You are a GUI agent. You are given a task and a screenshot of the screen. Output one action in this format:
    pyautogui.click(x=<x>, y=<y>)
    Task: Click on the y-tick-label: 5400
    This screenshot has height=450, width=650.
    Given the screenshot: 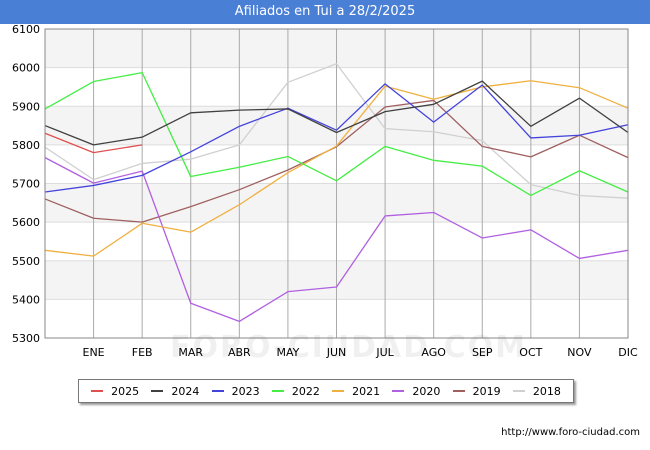 What is the action you would take?
    pyautogui.click(x=26, y=299)
    